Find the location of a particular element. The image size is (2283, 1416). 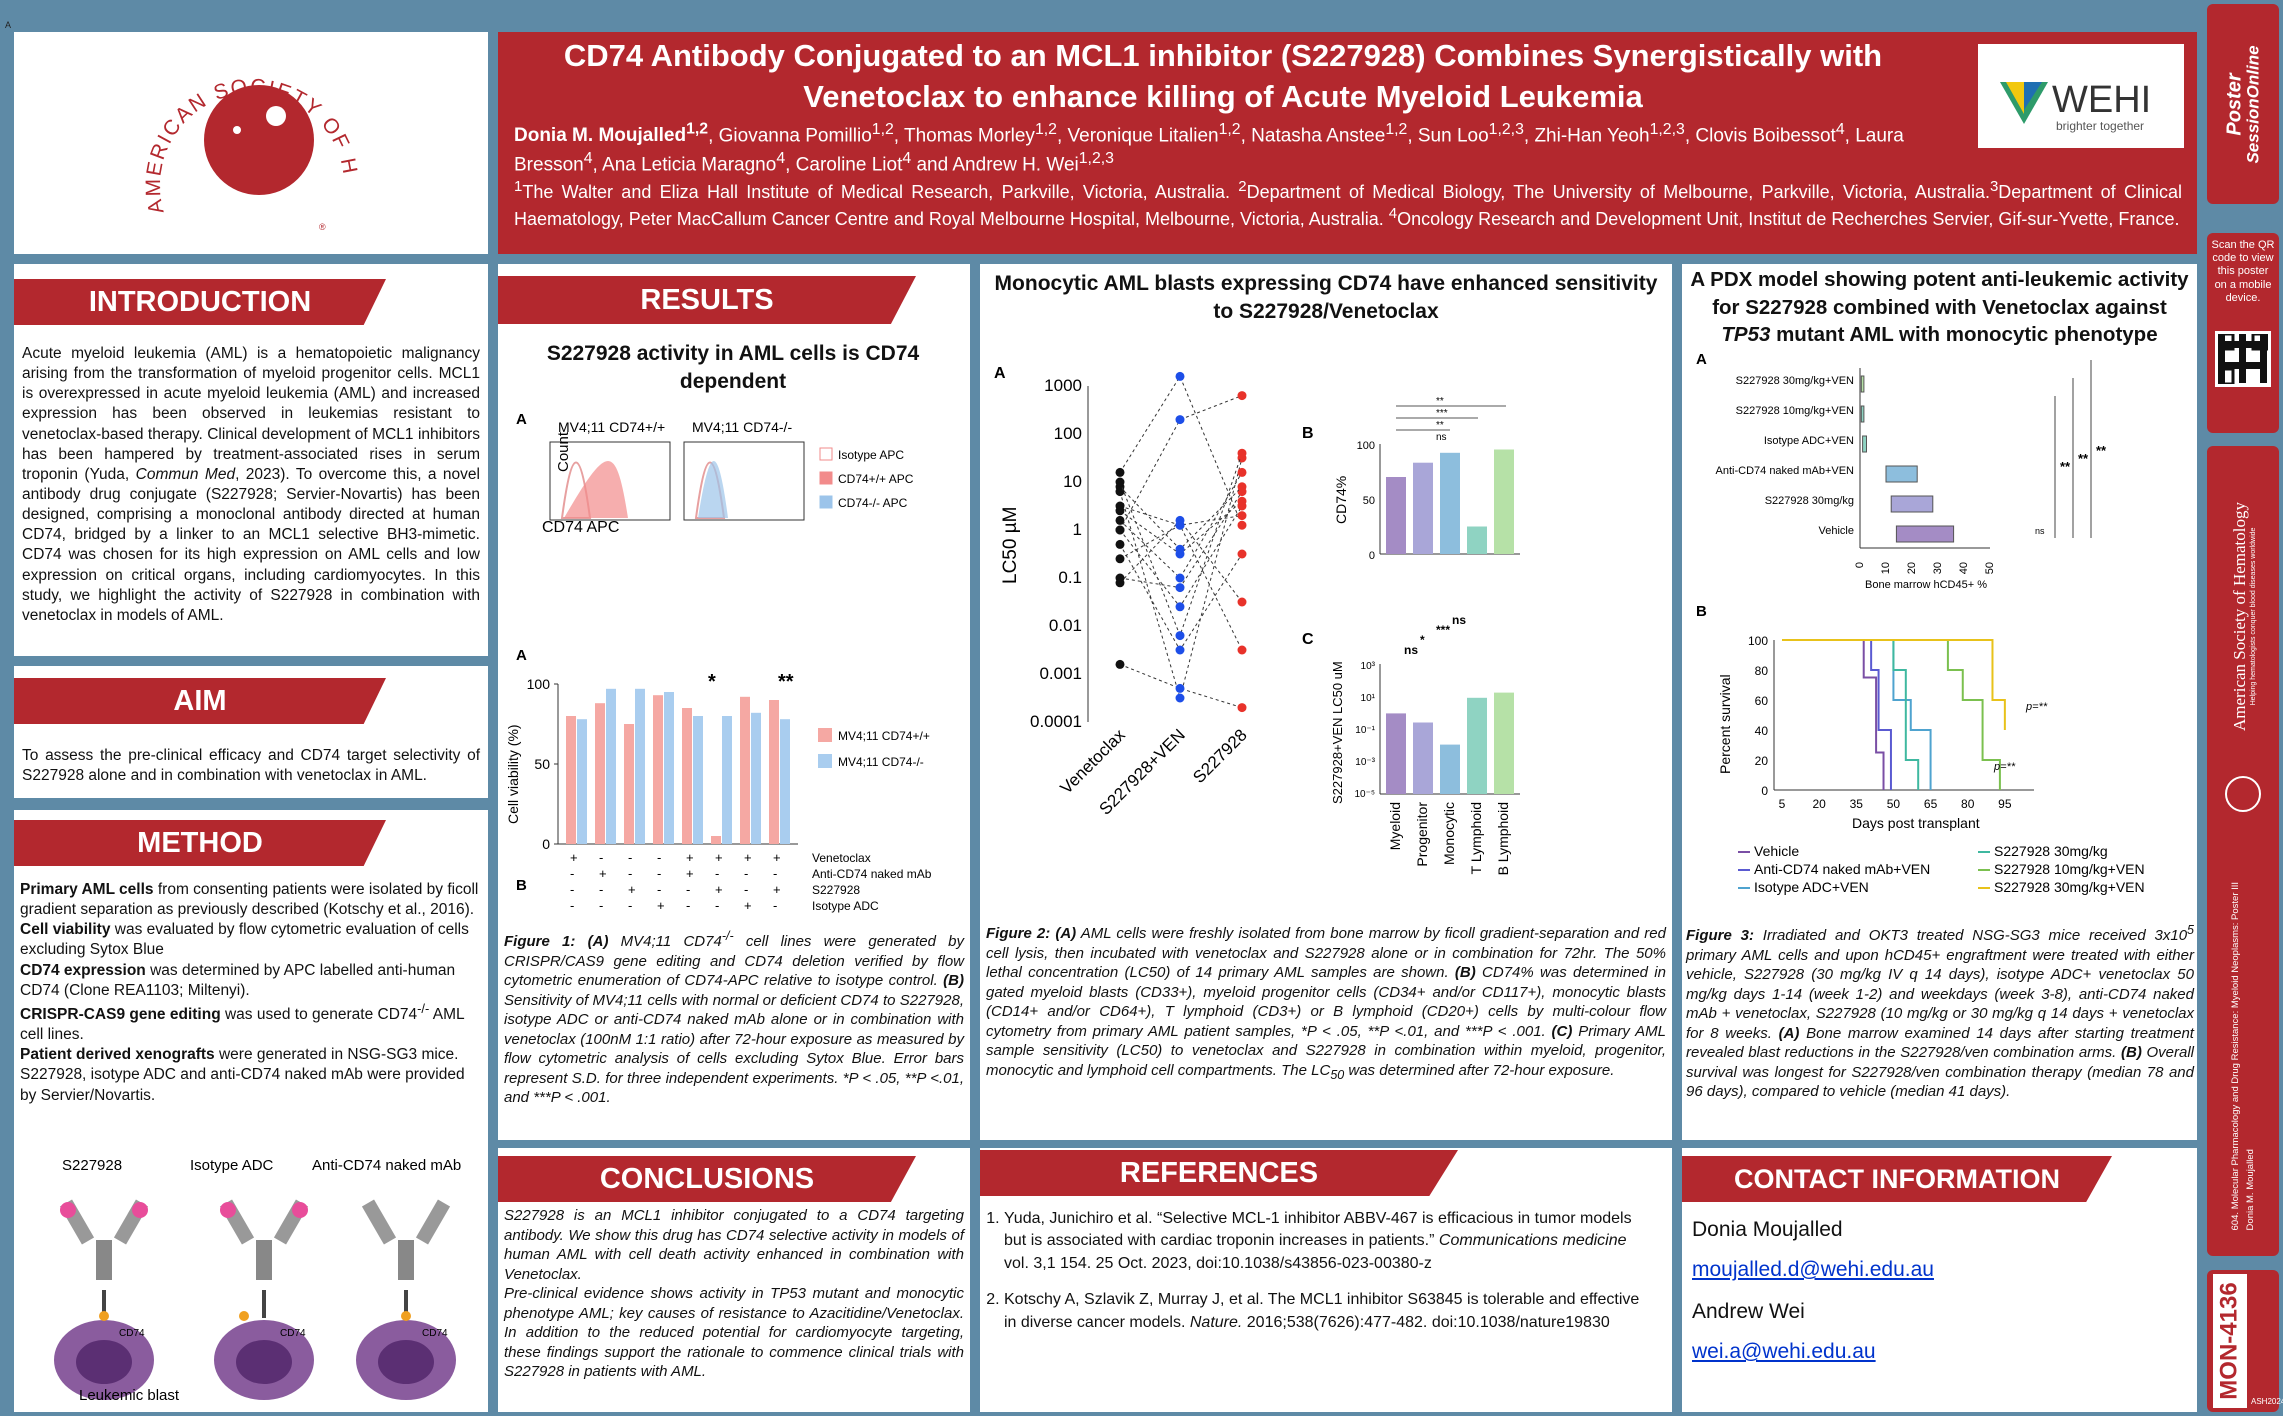

fig2a-xtick: S227928 is located at coordinates (1220, 756).